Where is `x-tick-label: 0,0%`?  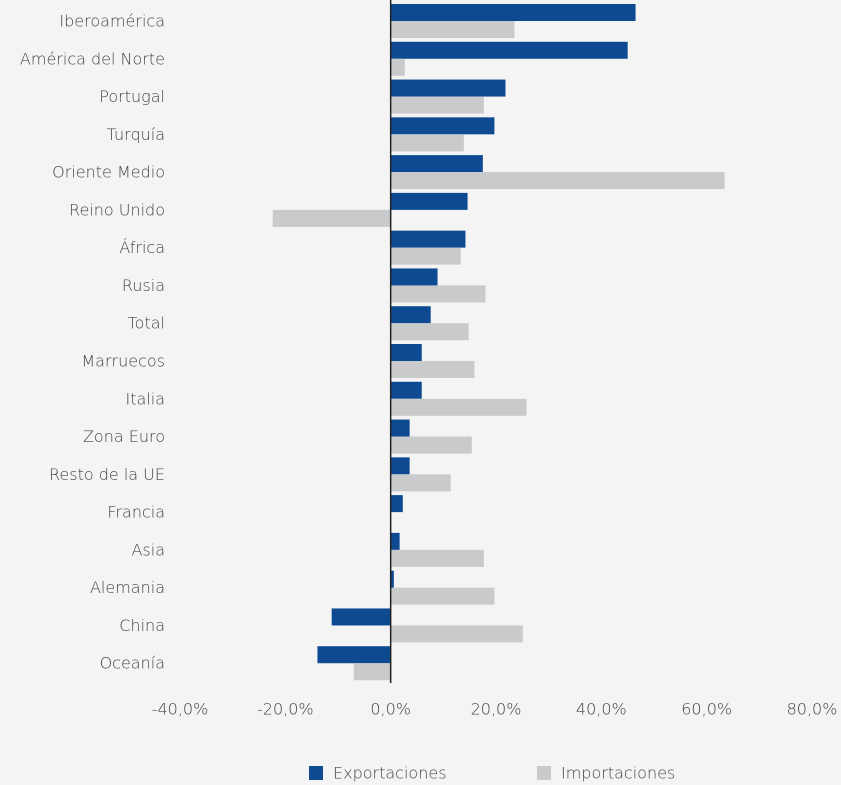
x-tick-label: 0,0% is located at coordinates (390, 709).